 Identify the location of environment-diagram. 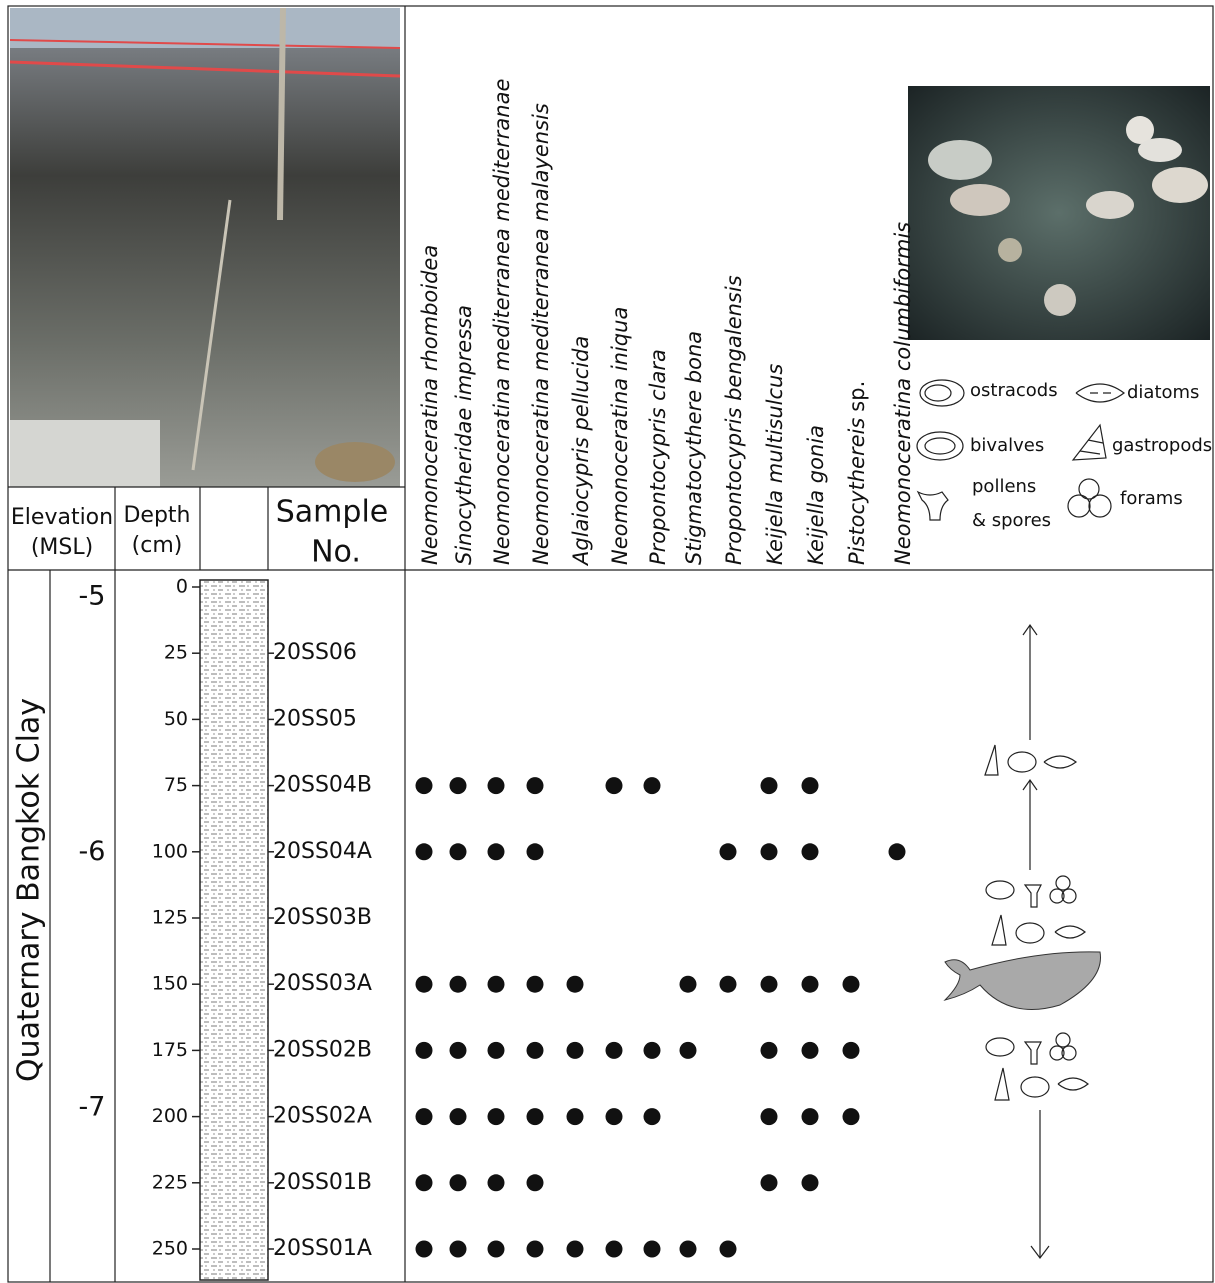
(1022, 941).